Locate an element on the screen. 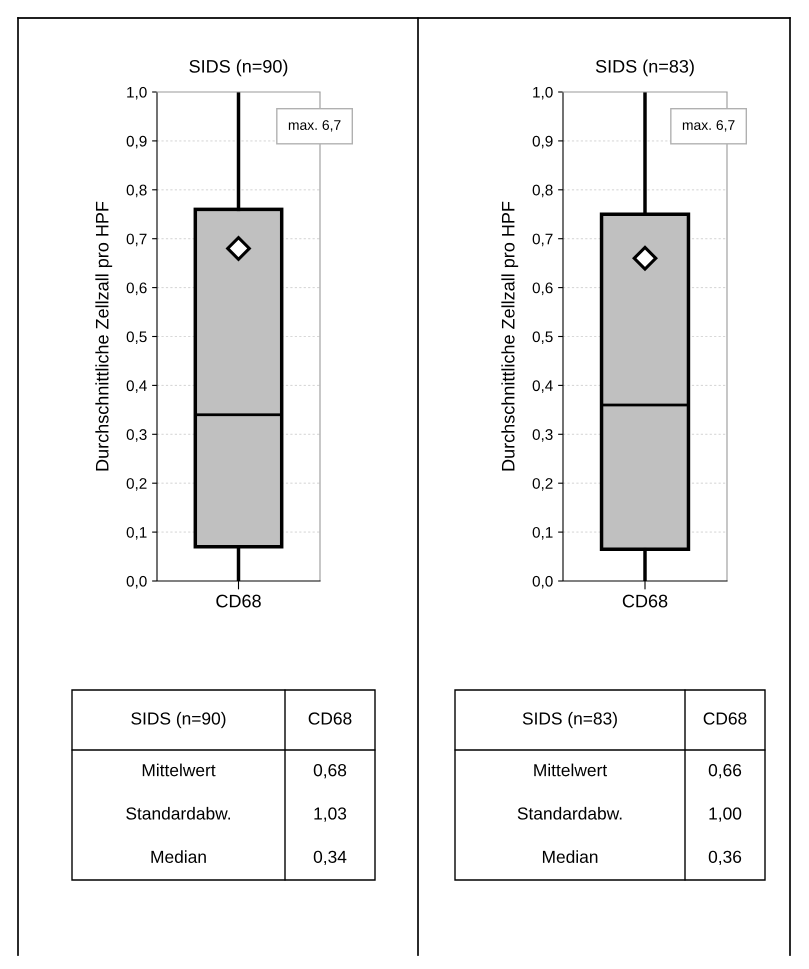 This screenshot has height=969, width=809. text: 1,03 is located at coordinates (330, 814).